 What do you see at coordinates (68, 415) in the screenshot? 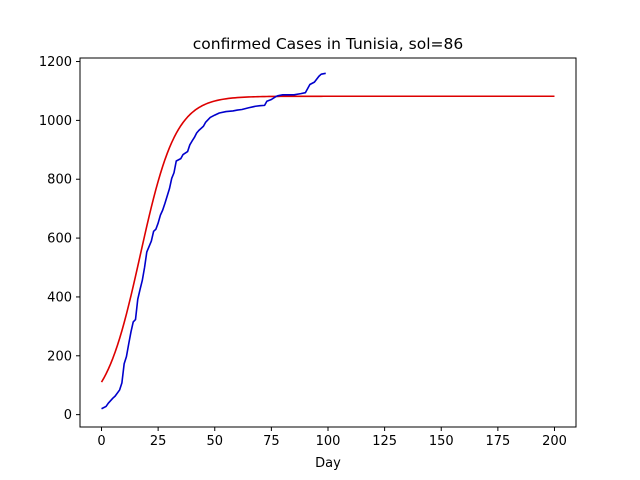
I see `y-tick-label: 0` at bounding box center [68, 415].